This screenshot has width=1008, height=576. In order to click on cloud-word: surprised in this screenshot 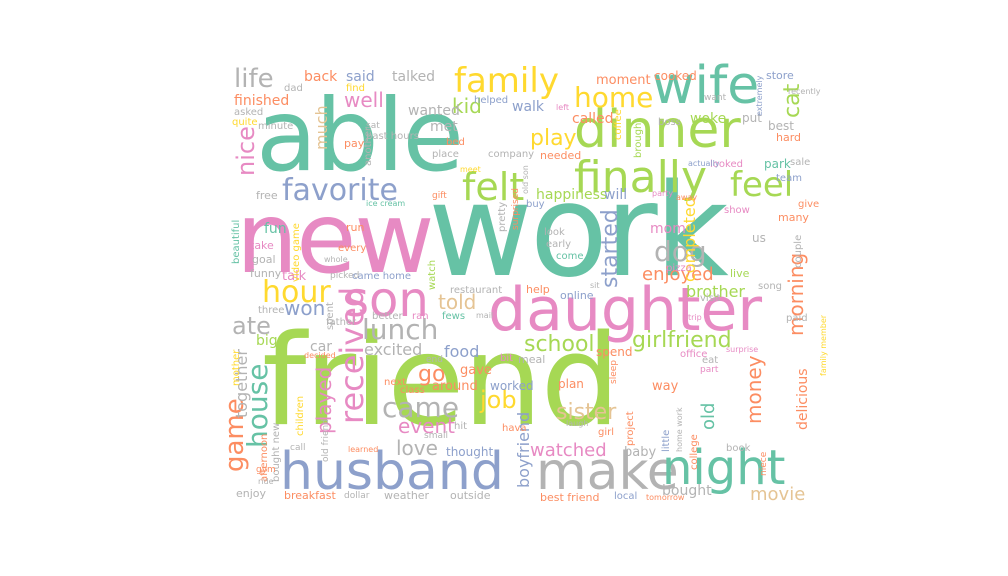, I will do `click(516, 209)`.